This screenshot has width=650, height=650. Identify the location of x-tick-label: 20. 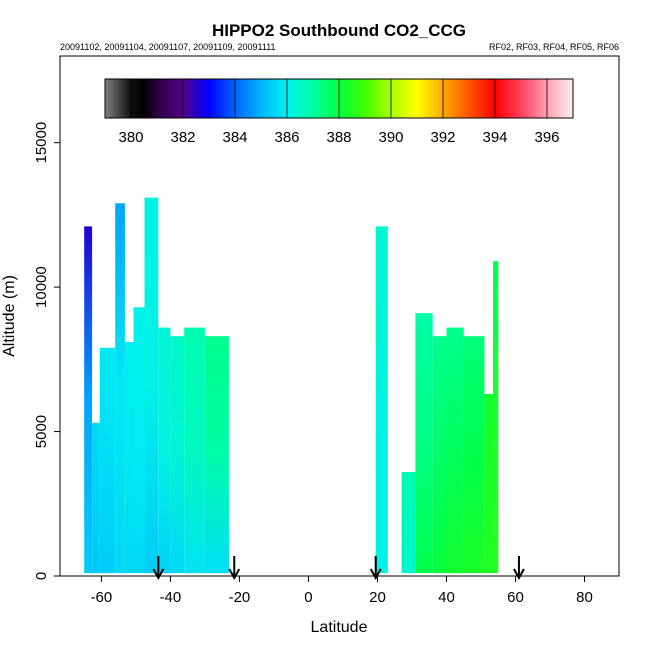
(377, 597).